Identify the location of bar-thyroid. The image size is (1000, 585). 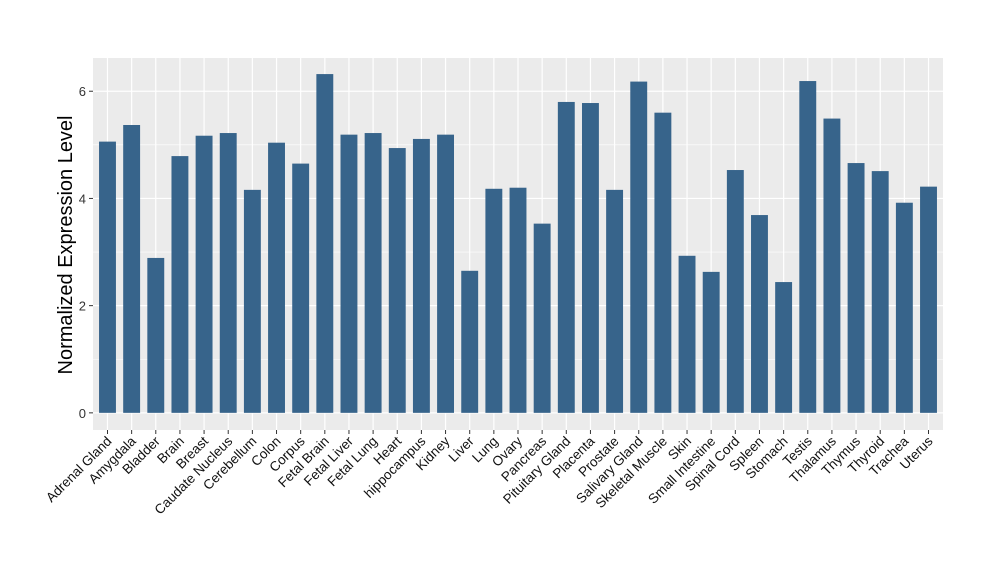
(880, 292).